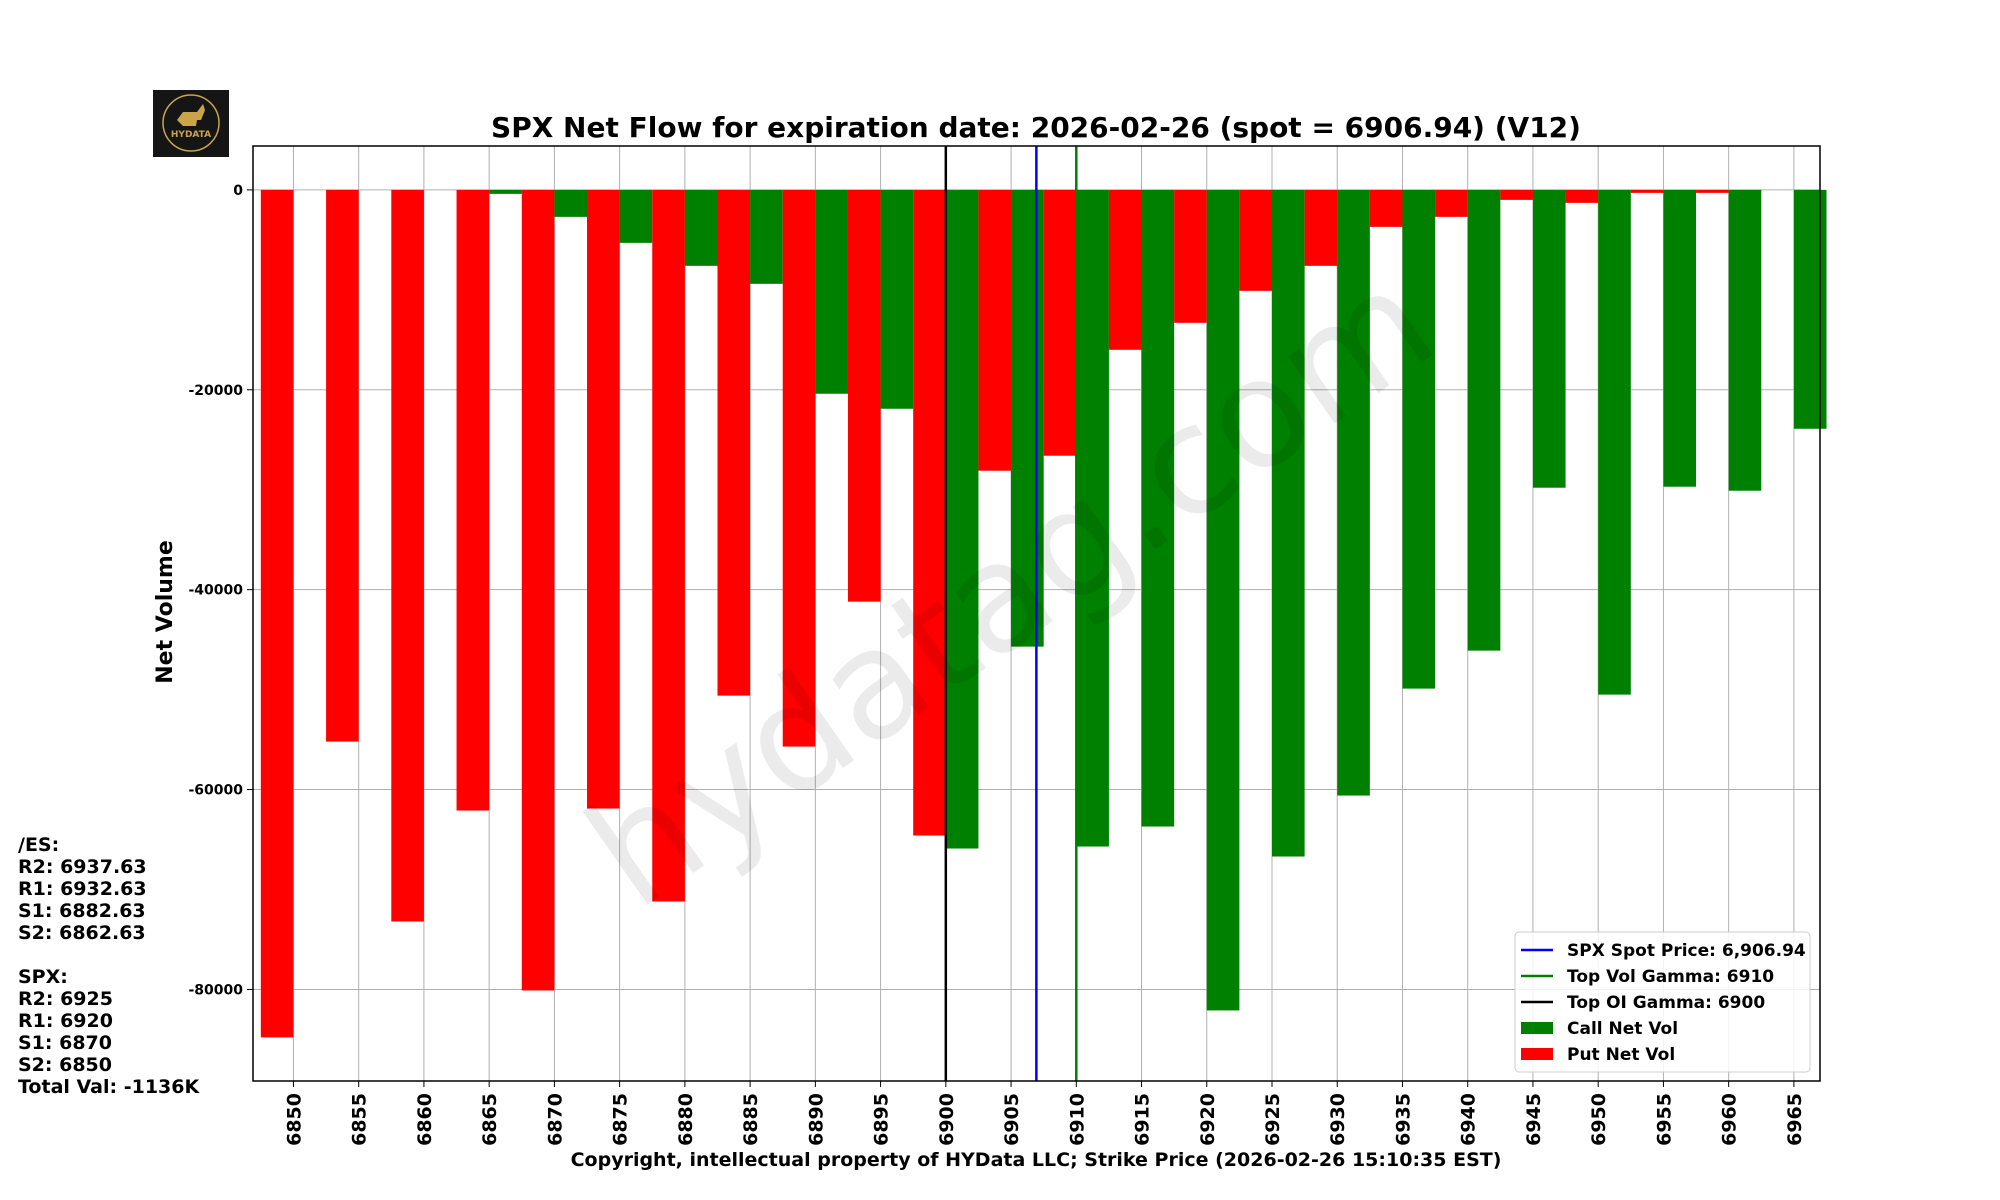 The height and width of the screenshot is (1200, 2000). I want to click on x-tick-label: 6930, so click(1338, 1119).